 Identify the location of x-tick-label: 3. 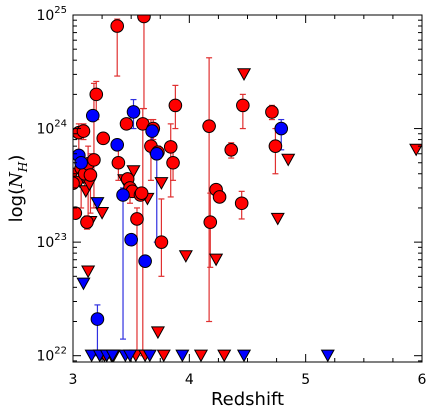
(73, 380).